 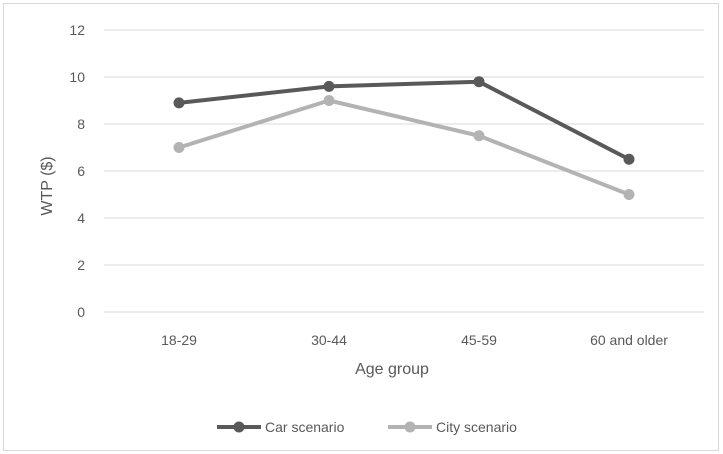 What do you see at coordinates (81, 124) in the screenshot?
I see `y-tick-label: 8` at bounding box center [81, 124].